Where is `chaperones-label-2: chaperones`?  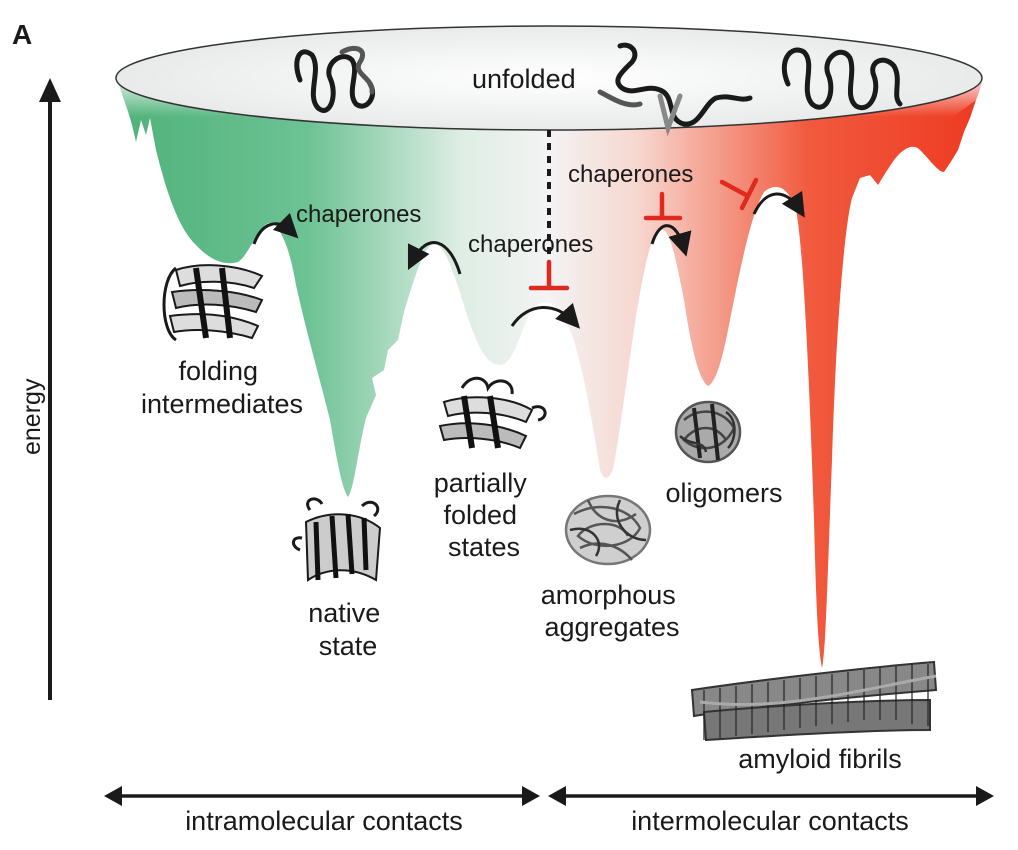
chaperones-label-2: chaperones is located at coordinates (530, 244).